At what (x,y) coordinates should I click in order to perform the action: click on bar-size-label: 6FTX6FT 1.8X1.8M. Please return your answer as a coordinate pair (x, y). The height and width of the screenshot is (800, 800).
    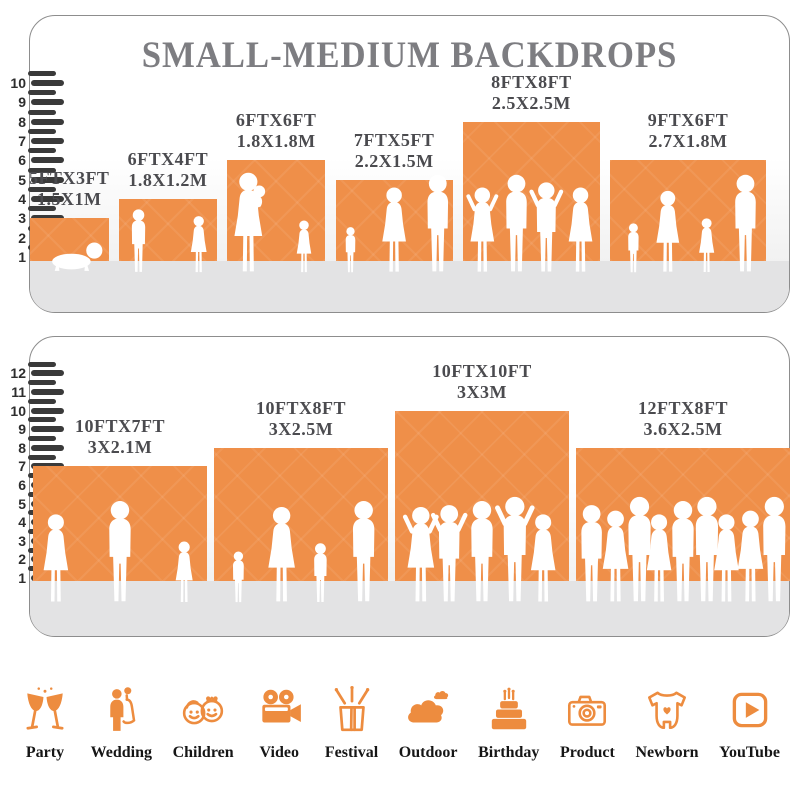
    Looking at the image, I should click on (276, 131).